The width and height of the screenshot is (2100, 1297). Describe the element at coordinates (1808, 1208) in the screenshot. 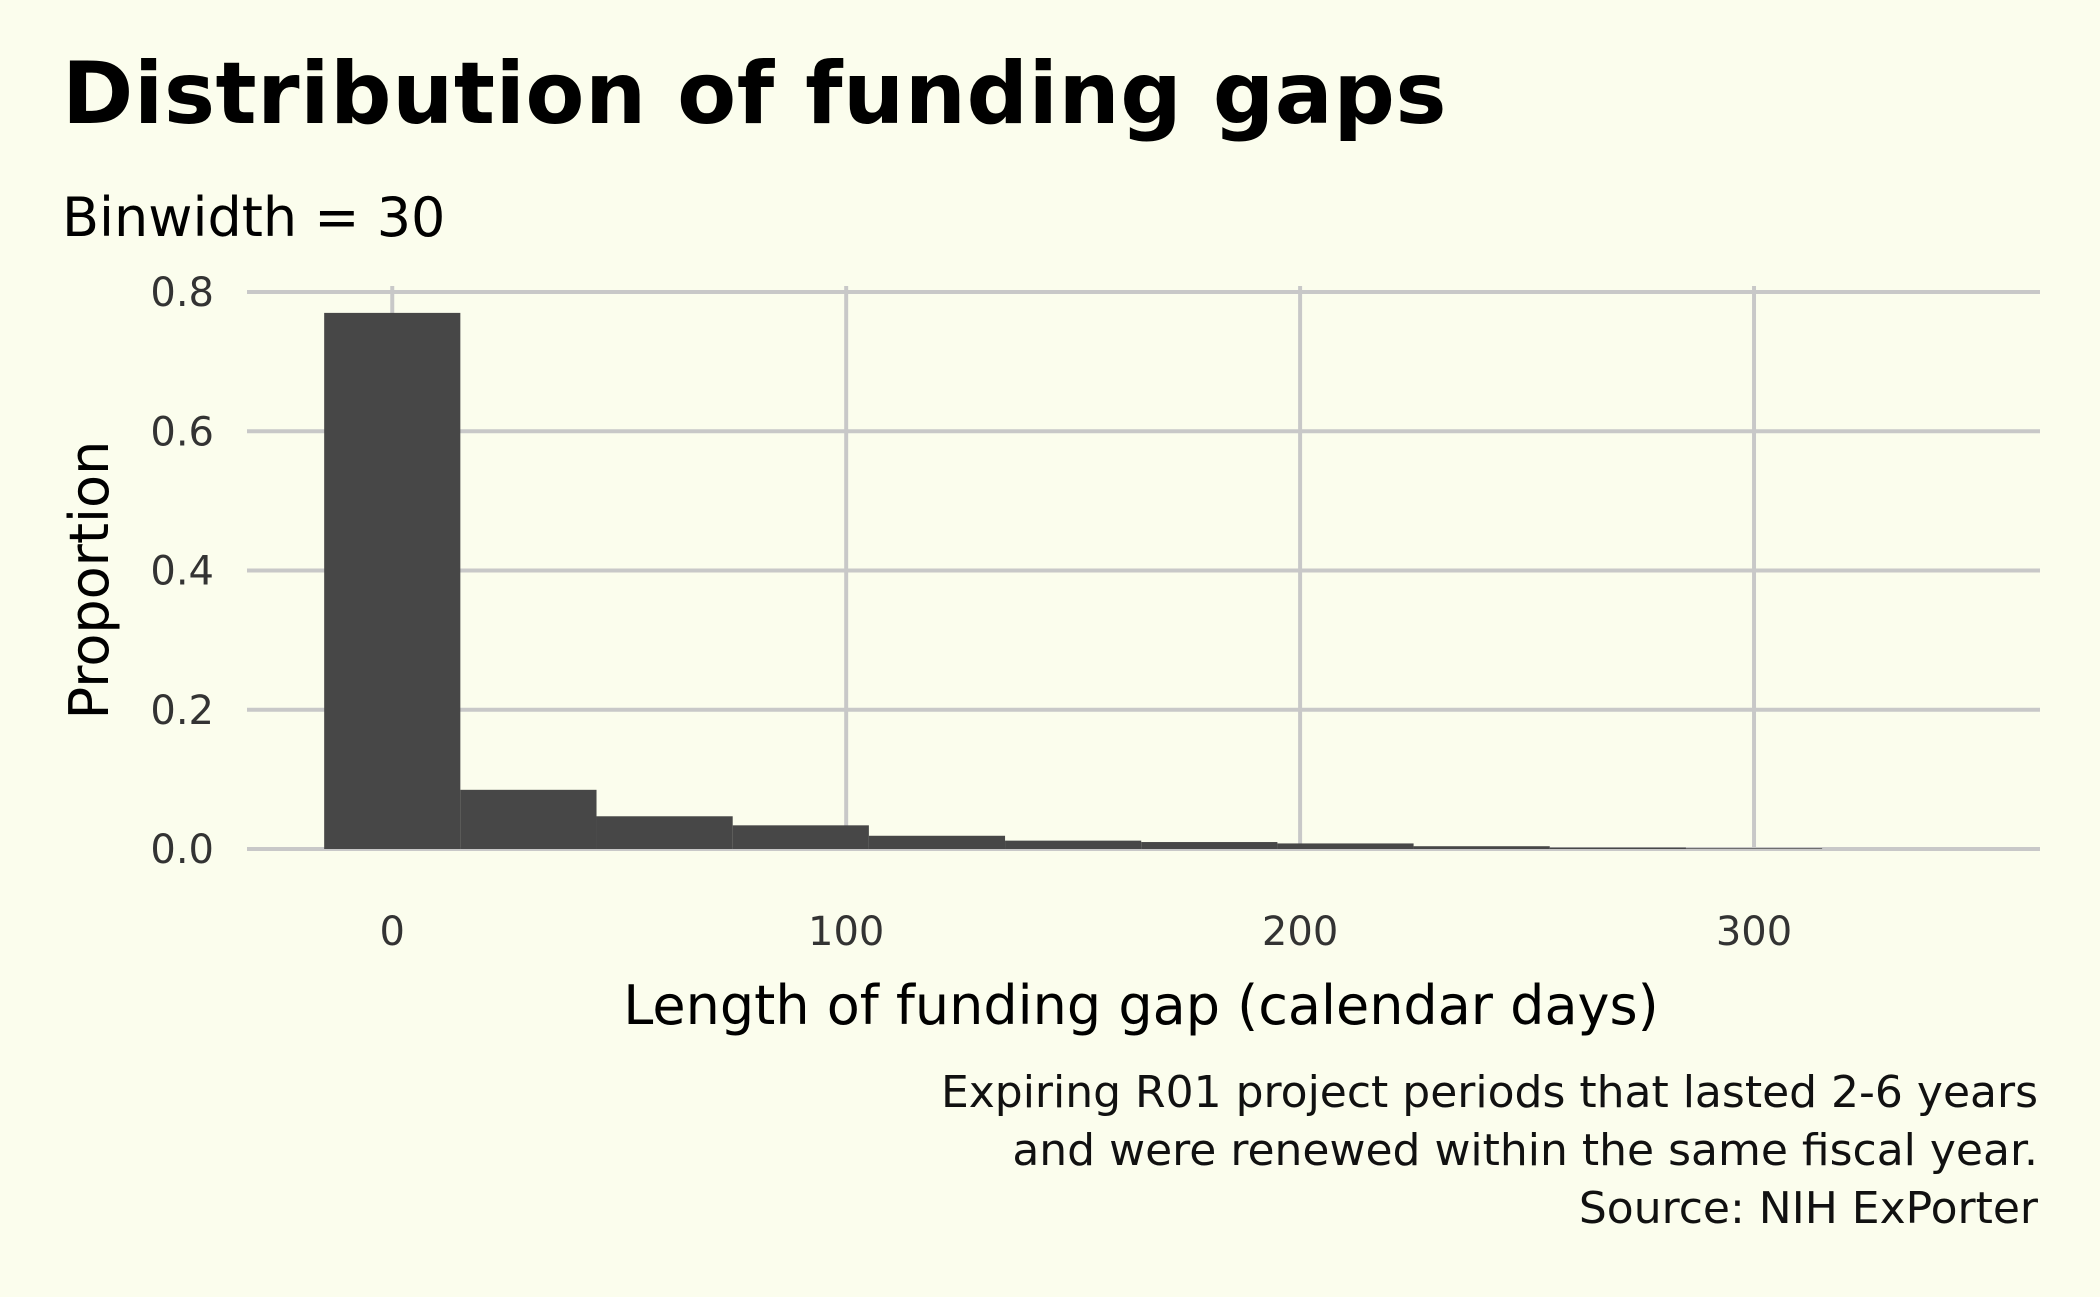

I see `caption-line: Source: NIH ExPorter` at that location.